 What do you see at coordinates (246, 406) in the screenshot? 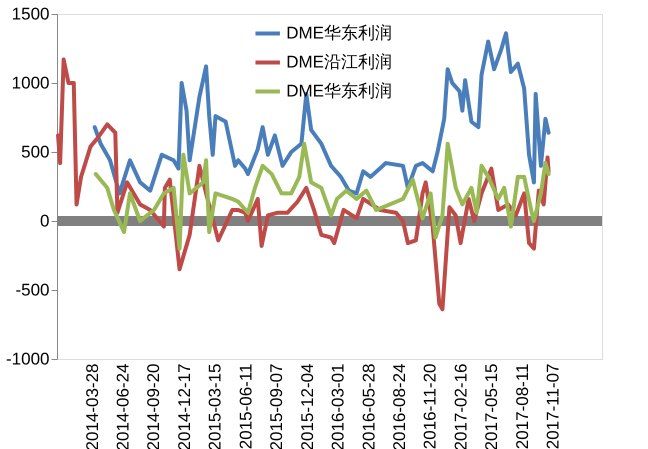
I see `x-tick-label: 2015-06-11` at bounding box center [246, 406].